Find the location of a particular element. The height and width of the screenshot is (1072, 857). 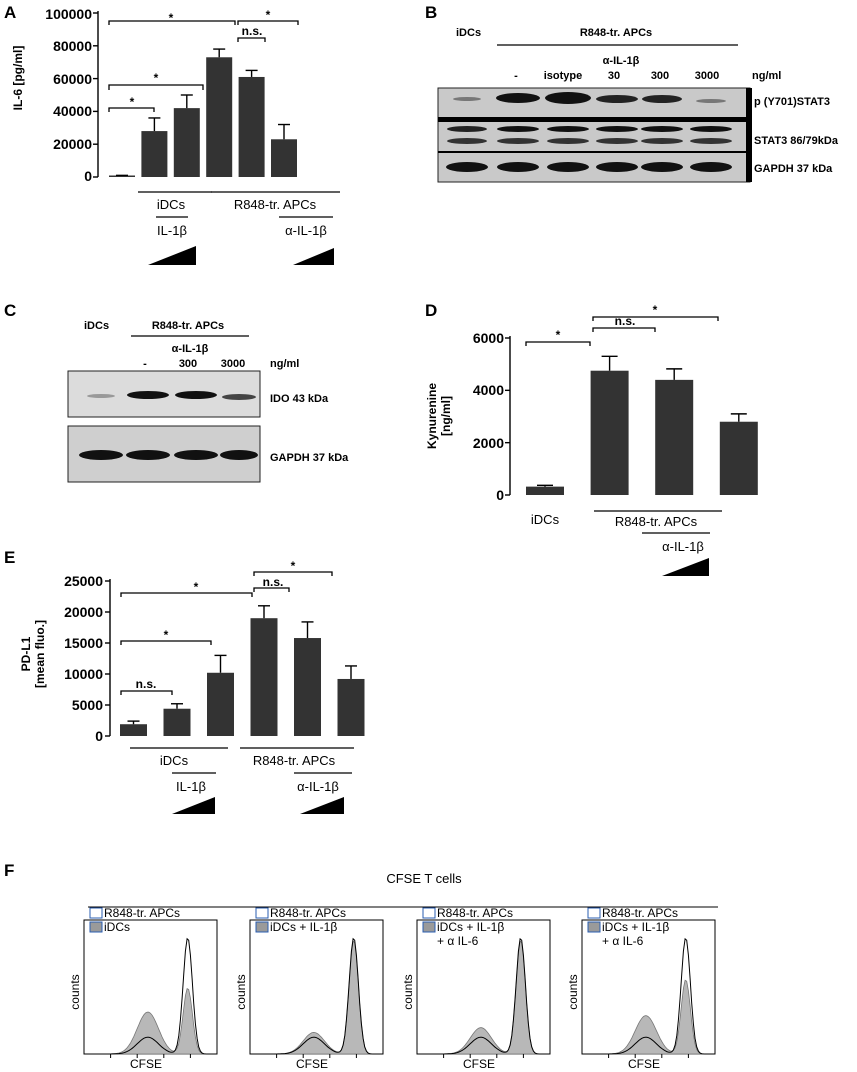

panel-e-bars is located at coordinates (235, 658).